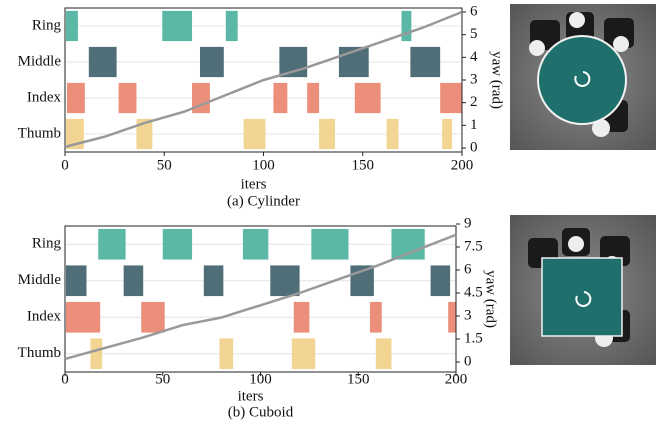 The height and width of the screenshot is (430, 667). I want to click on y2-tick-label: 1.5, so click(473, 338).